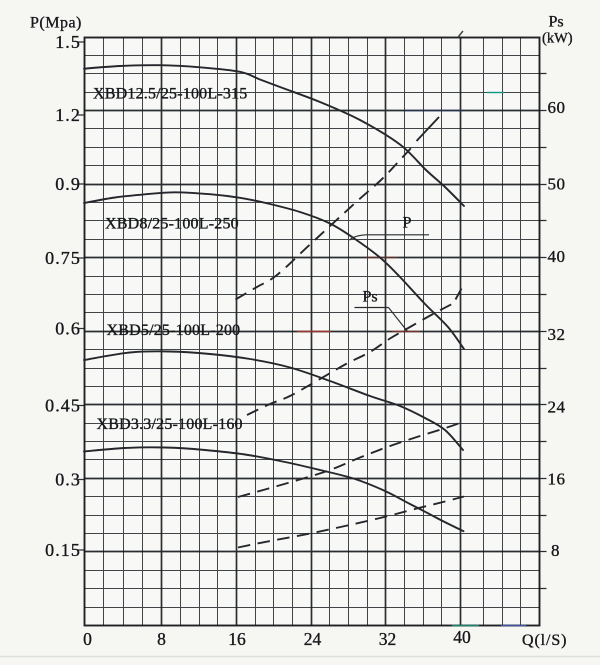 This screenshot has width=600, height=665. Describe the element at coordinates (68, 329) in the screenshot. I see `svg-text: 0.6` at that location.